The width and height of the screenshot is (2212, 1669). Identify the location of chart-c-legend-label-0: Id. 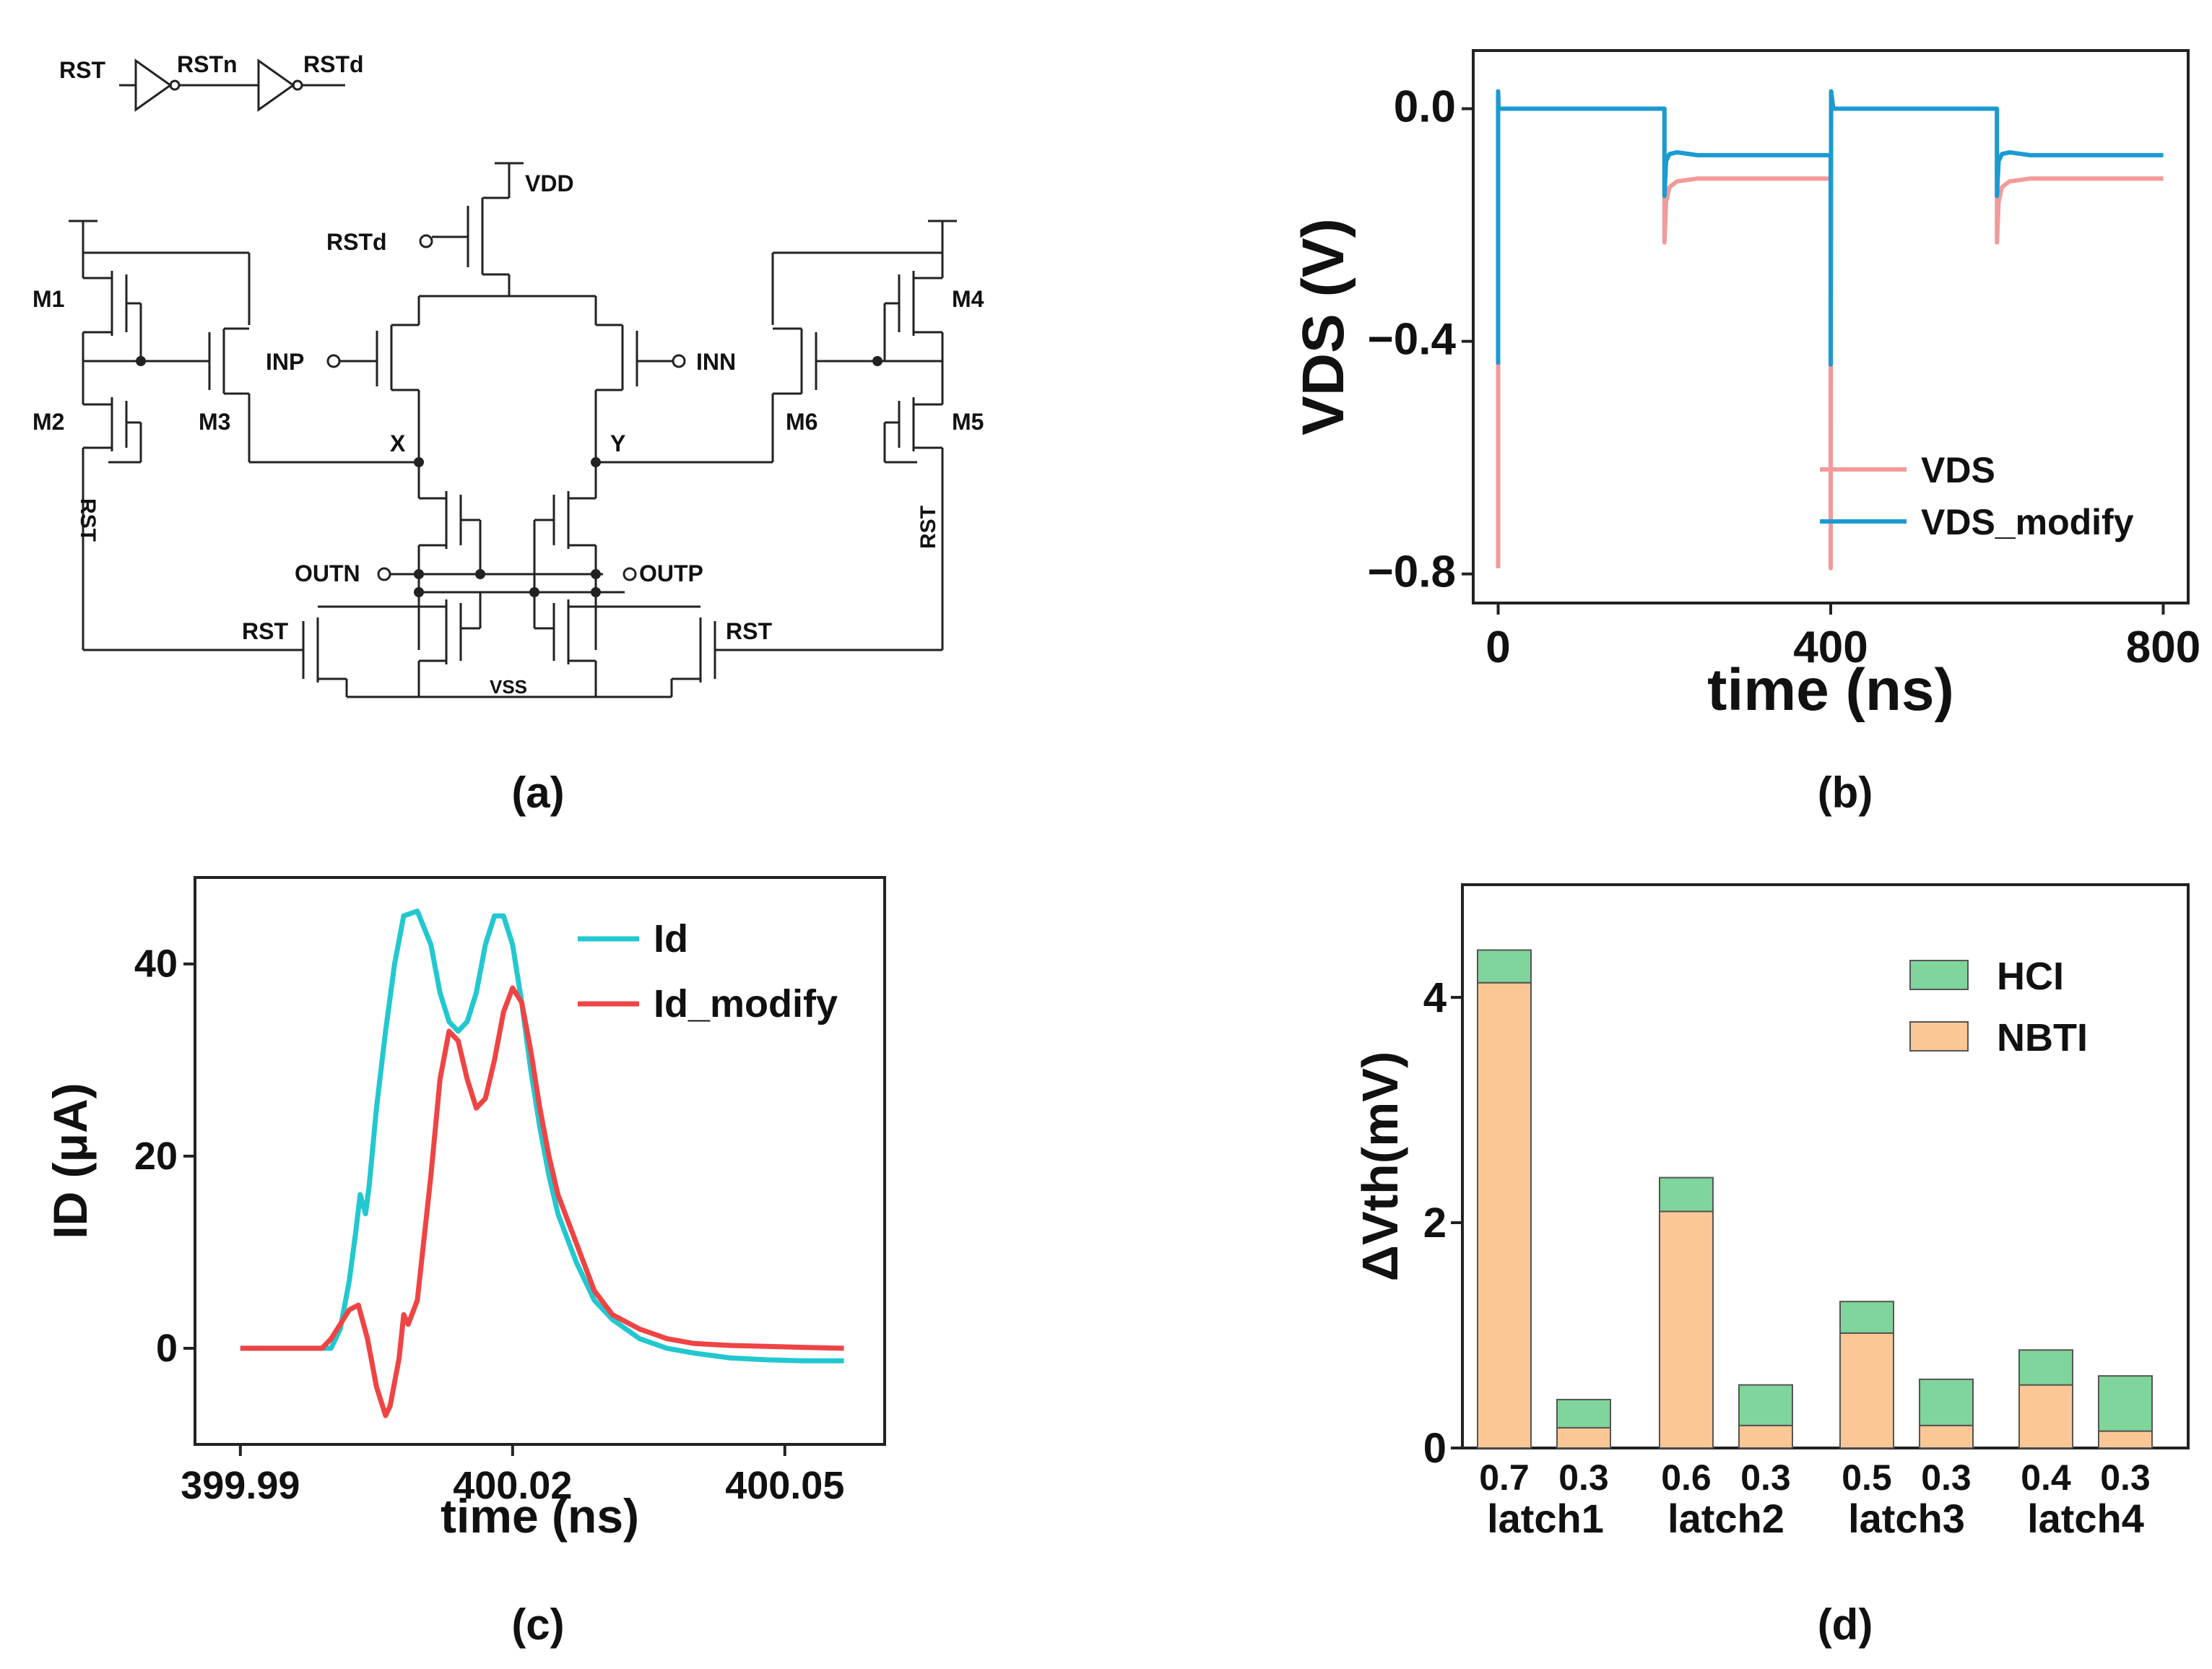
(671, 939).